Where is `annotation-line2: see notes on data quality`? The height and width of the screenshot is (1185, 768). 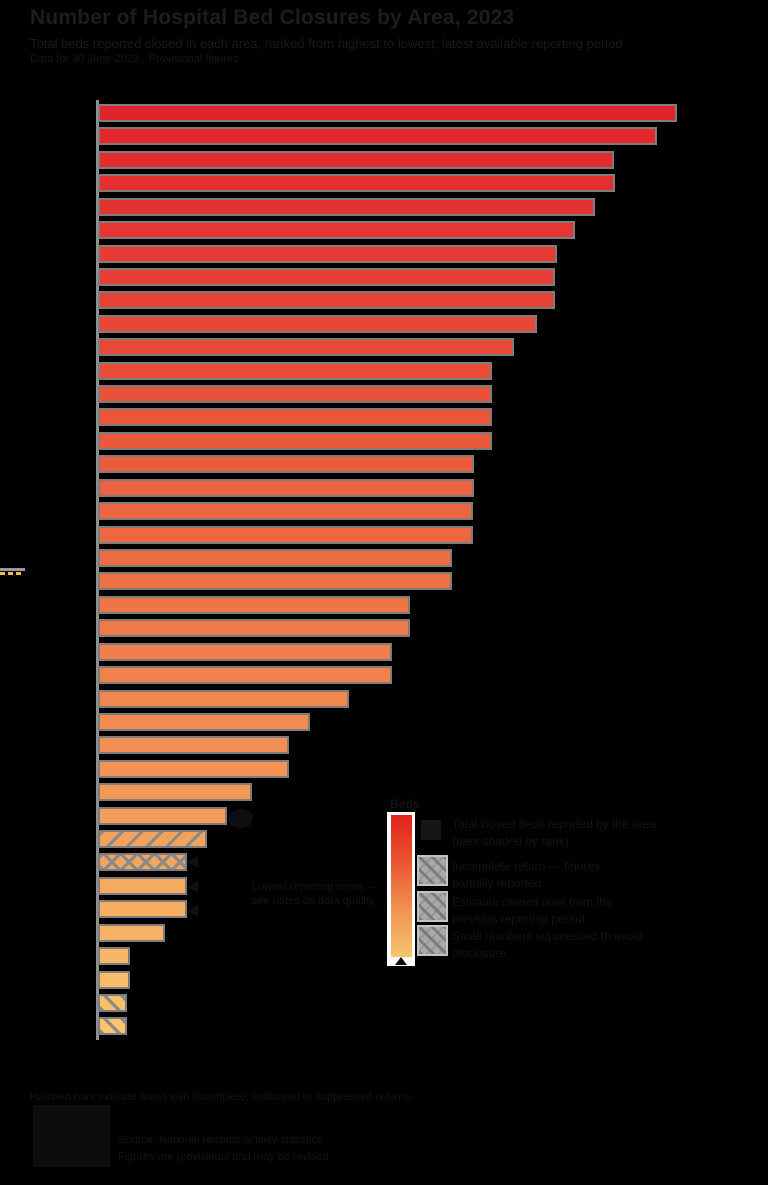 annotation-line2: see notes on data quality is located at coordinates (313, 901).